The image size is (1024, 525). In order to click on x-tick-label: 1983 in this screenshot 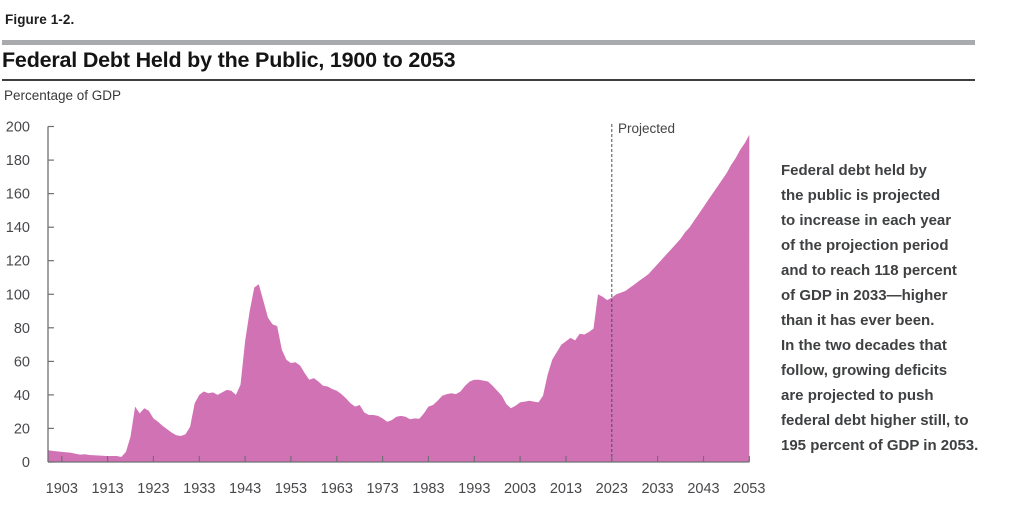, I will do `click(428, 489)`.